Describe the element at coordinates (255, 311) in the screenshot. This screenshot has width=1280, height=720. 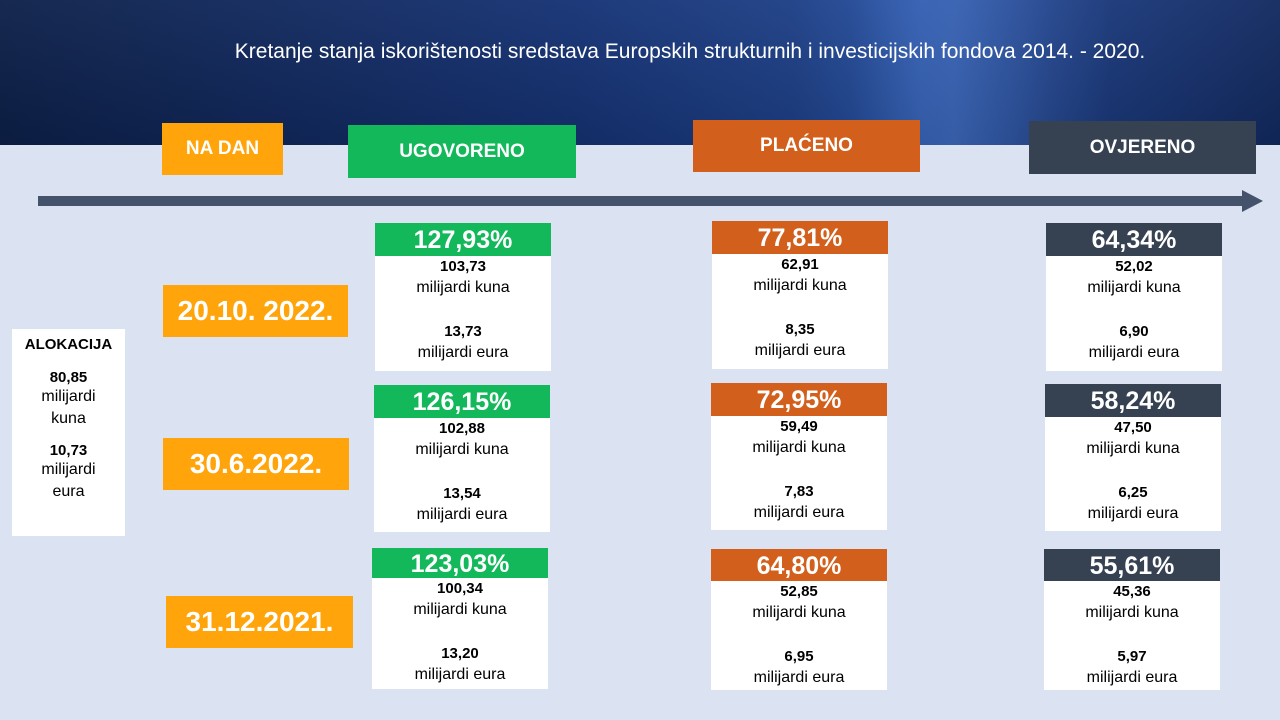
I see `date-box-row-1: 20.10. 2022.` at that location.